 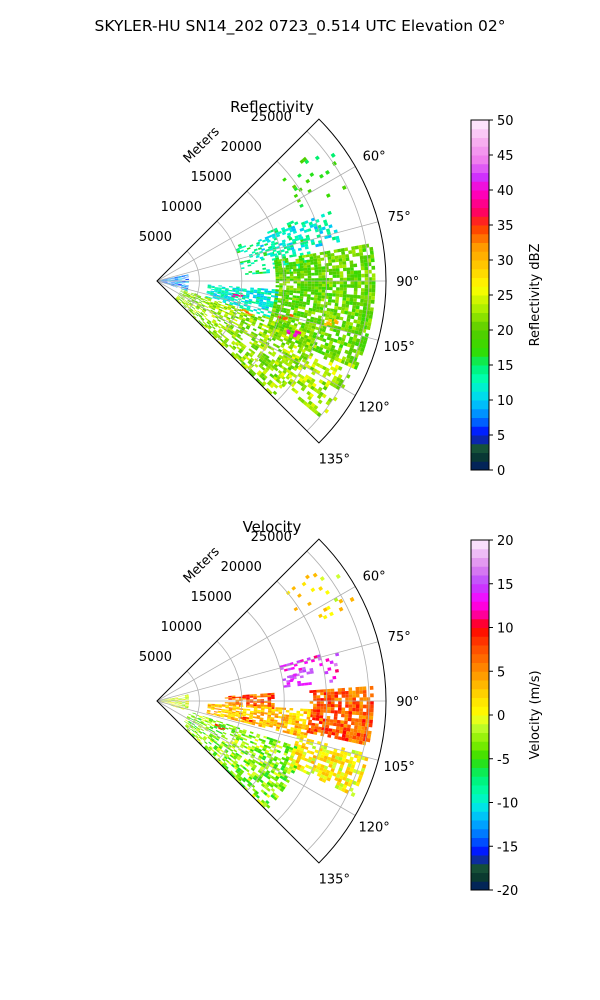 What do you see at coordinates (505, 541) in the screenshot?
I see `colorbar-tick-label: 20` at bounding box center [505, 541].